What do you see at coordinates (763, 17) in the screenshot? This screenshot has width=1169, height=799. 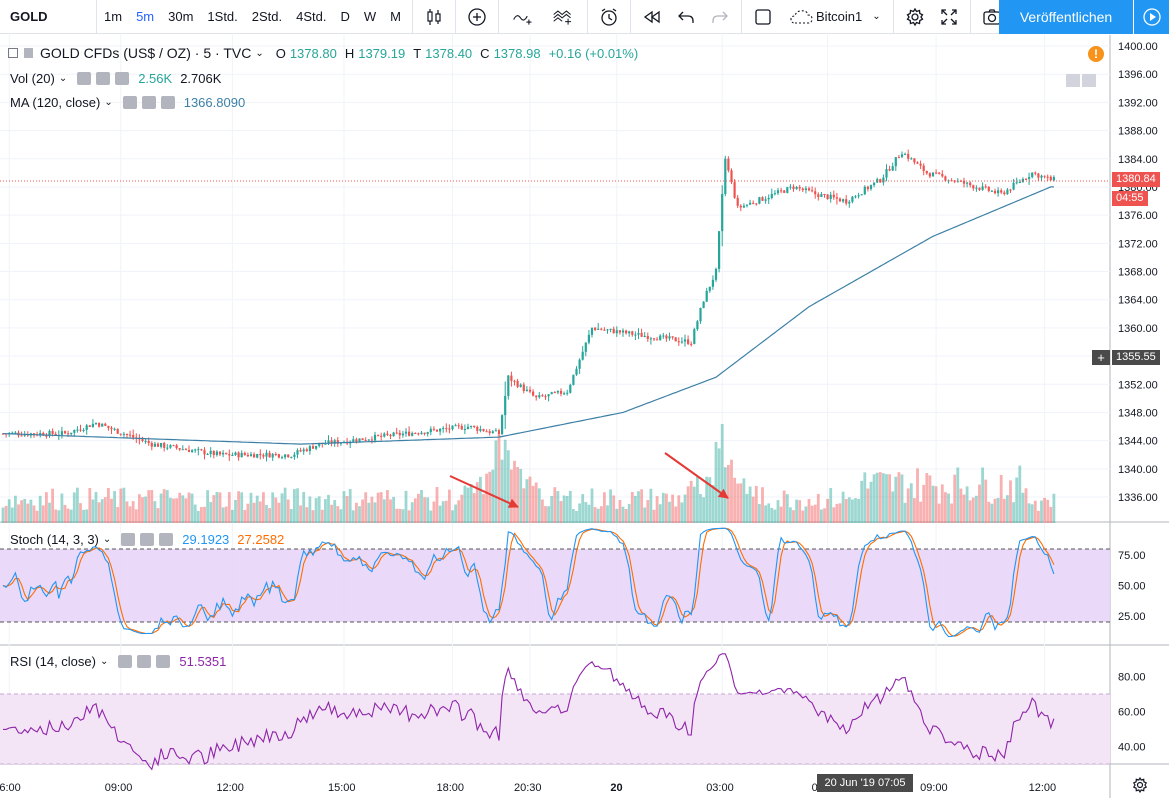 I see `fullscreen-square-icon` at bounding box center [763, 17].